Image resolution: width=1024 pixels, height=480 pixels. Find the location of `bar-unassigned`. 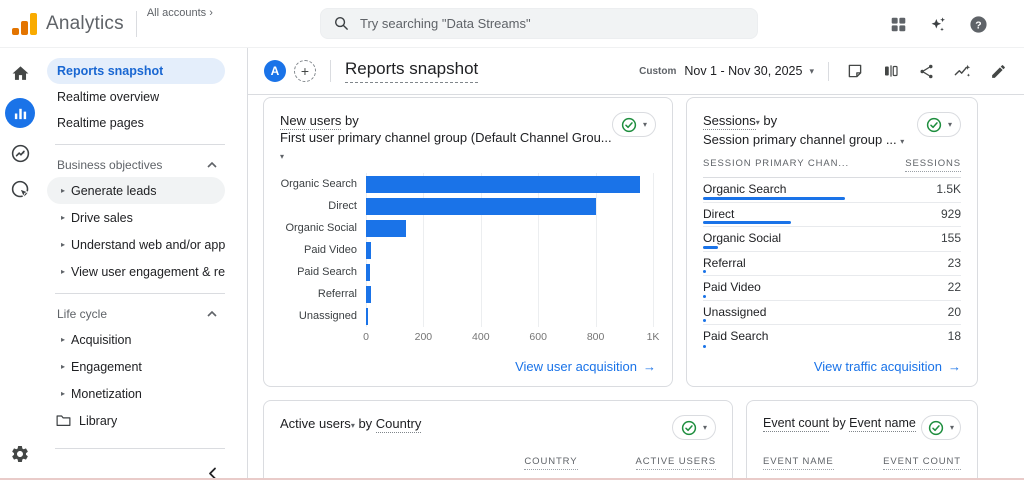

bar-unassigned is located at coordinates (367, 316).